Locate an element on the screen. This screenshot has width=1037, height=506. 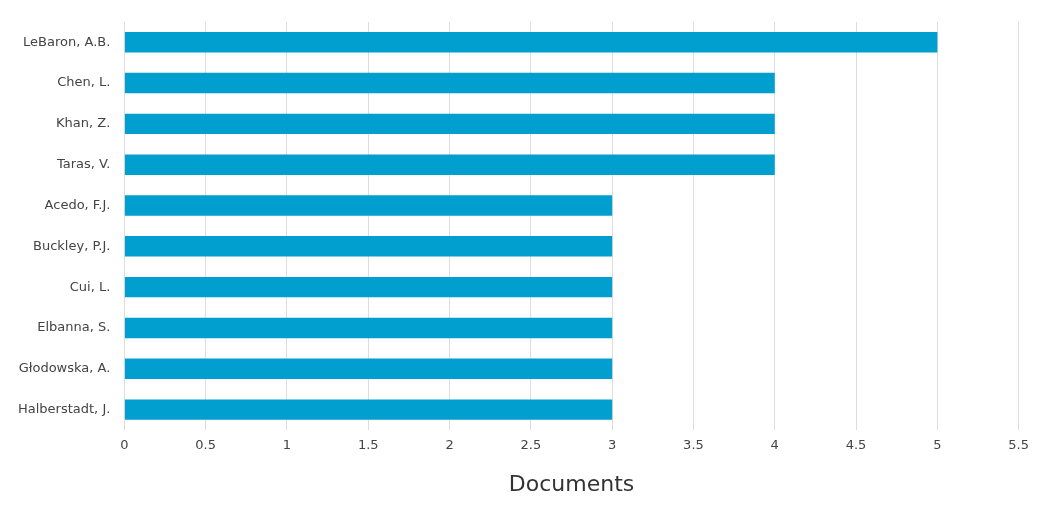
x-tick-label: 0 is located at coordinates (124, 445).